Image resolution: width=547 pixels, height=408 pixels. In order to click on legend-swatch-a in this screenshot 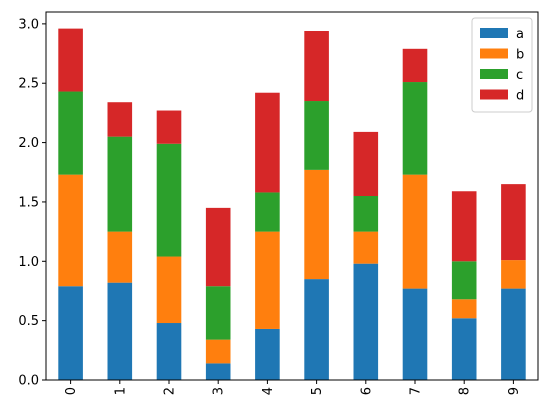, I will do `click(494, 33)`.